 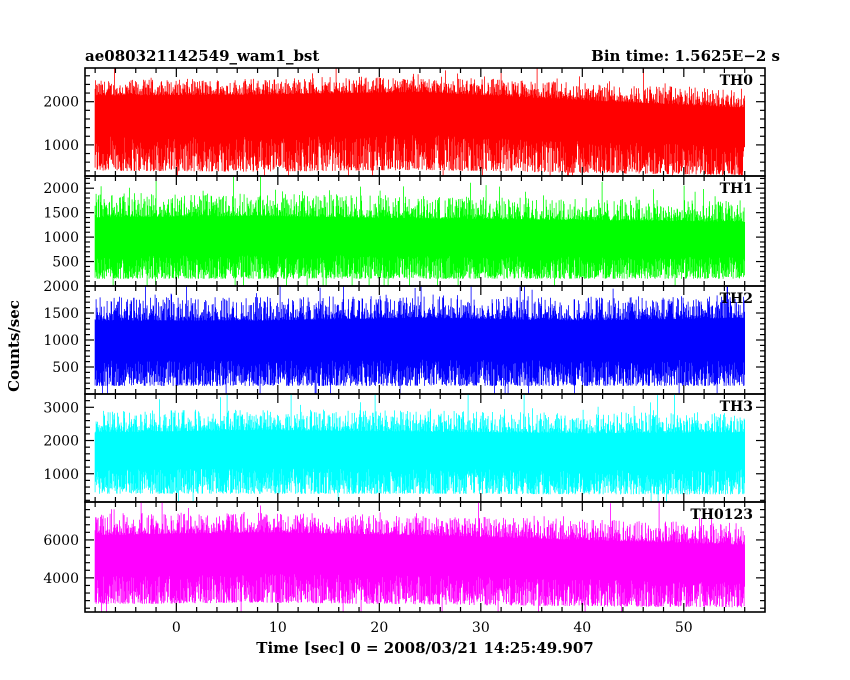 I want to click on panel-label-th0123: TH0123, so click(x=721, y=515).